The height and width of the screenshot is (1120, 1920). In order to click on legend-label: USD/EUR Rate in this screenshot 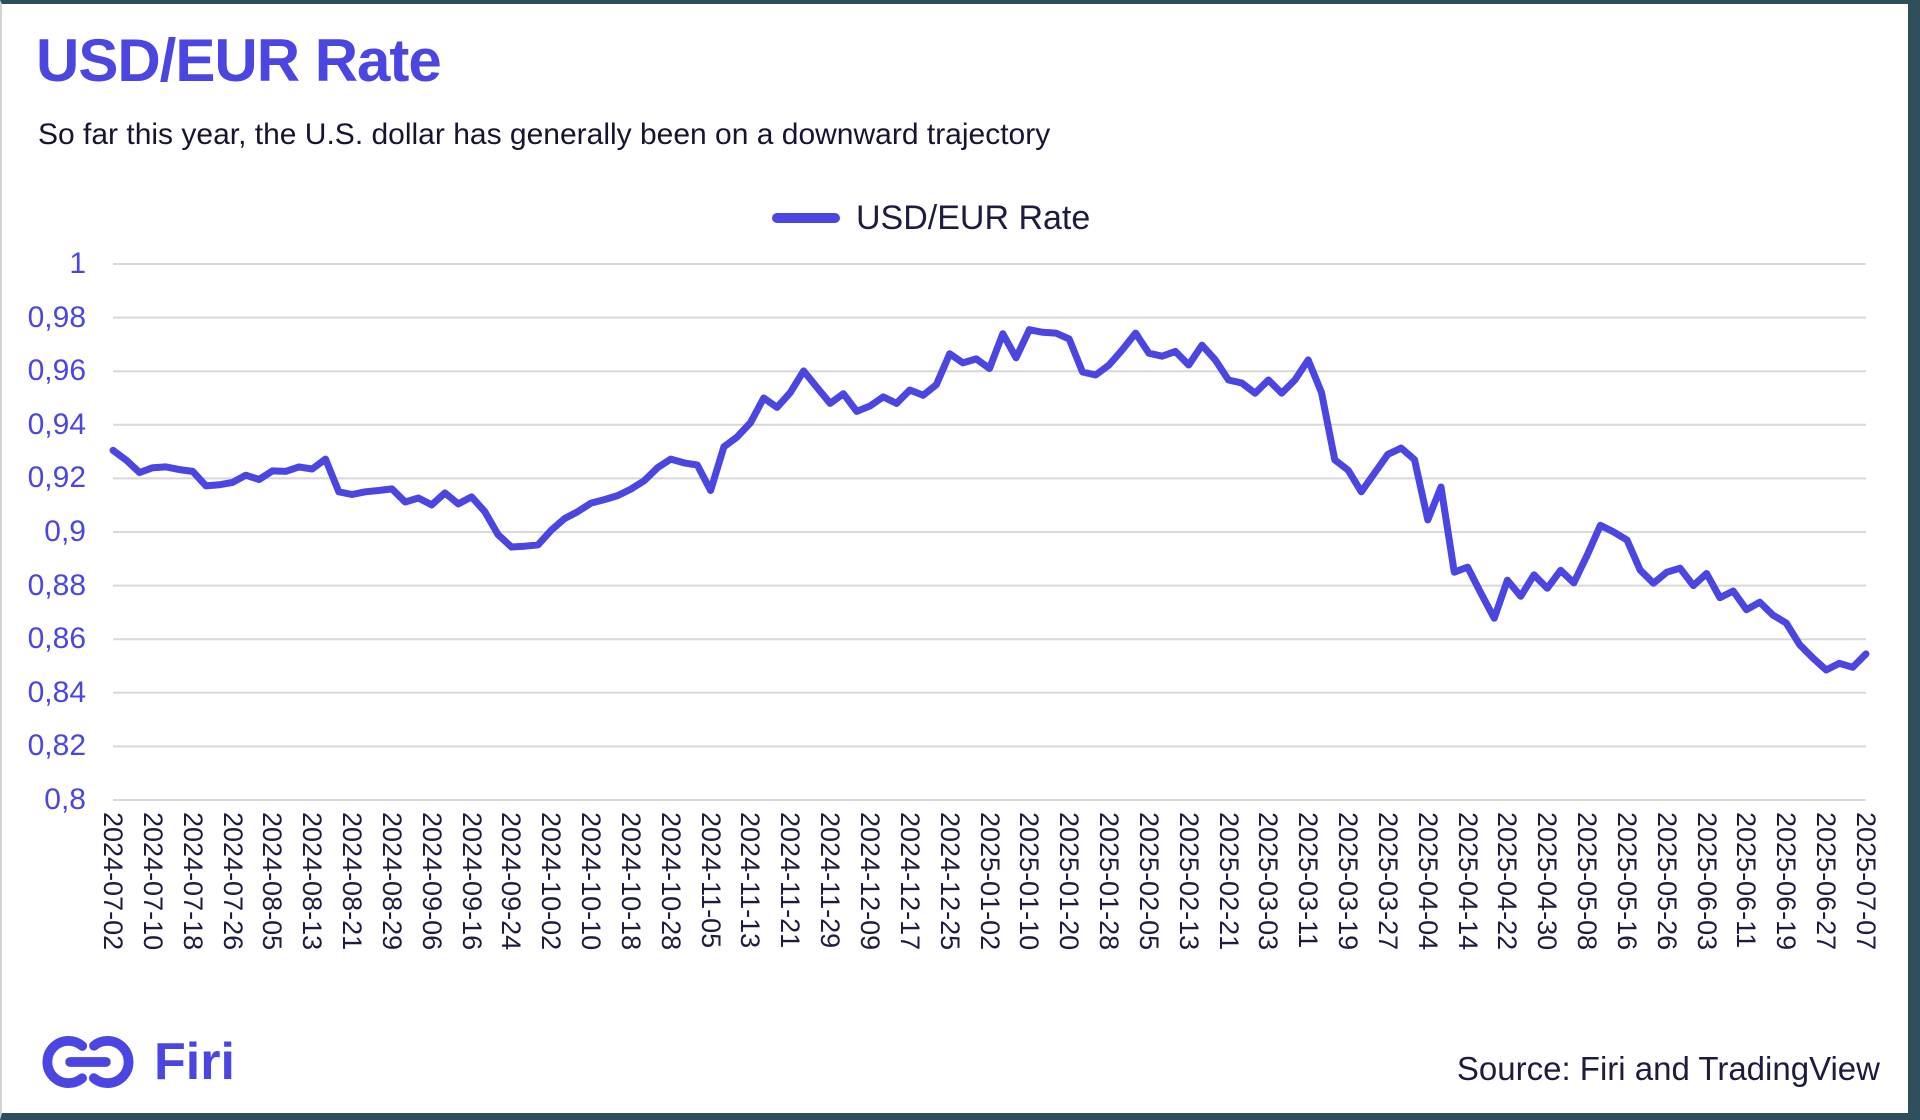, I will do `click(973, 217)`.